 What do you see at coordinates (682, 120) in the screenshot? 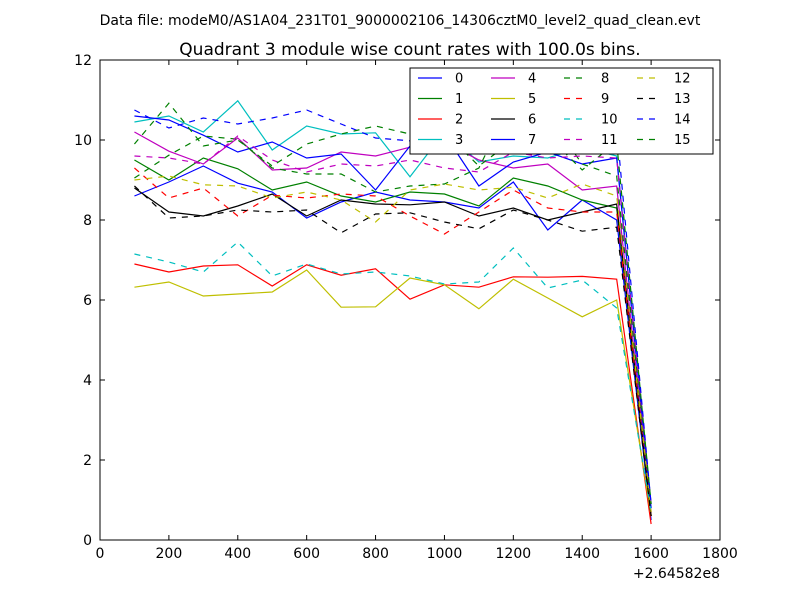
I see `legend-label-14: 14` at bounding box center [682, 120].